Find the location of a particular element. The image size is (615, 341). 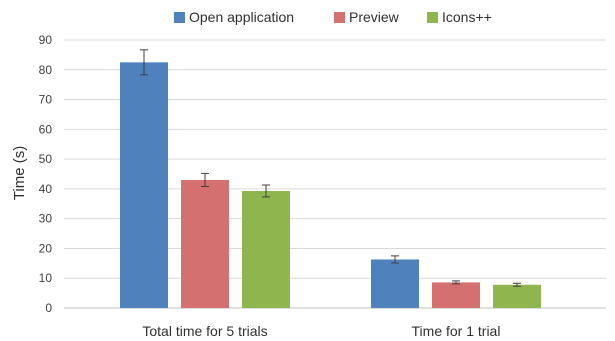

y-tick-label: 50 is located at coordinates (46, 159).